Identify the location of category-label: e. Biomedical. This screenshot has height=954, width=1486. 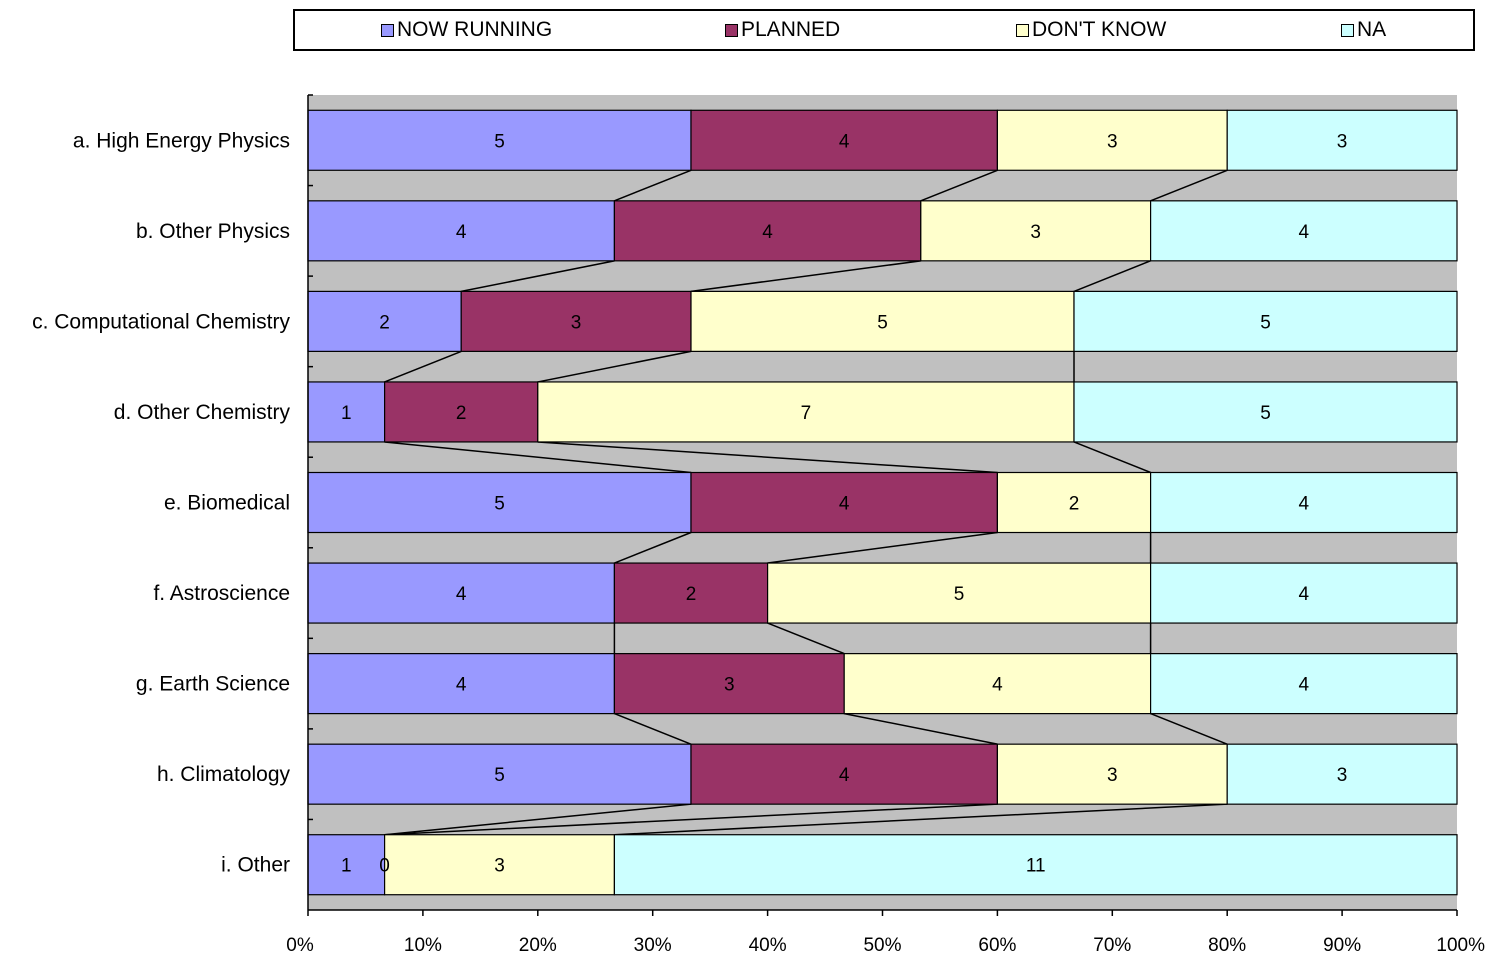
(227, 503).